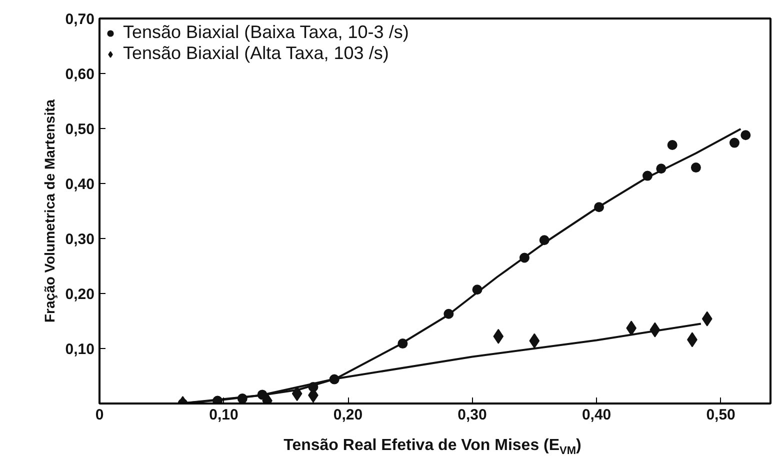  What do you see at coordinates (597, 415) in the screenshot?
I see `x-tick-label: 0,40` at bounding box center [597, 415].